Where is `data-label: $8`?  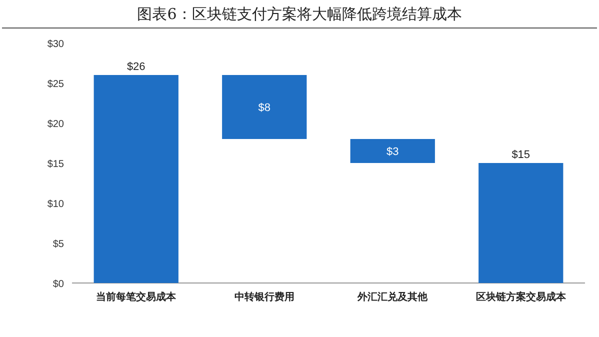
data-label: $8 is located at coordinates (264, 108).